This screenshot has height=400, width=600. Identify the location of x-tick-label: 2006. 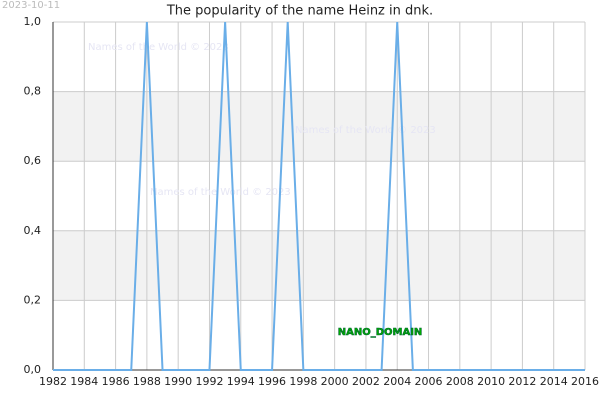
(429, 381).